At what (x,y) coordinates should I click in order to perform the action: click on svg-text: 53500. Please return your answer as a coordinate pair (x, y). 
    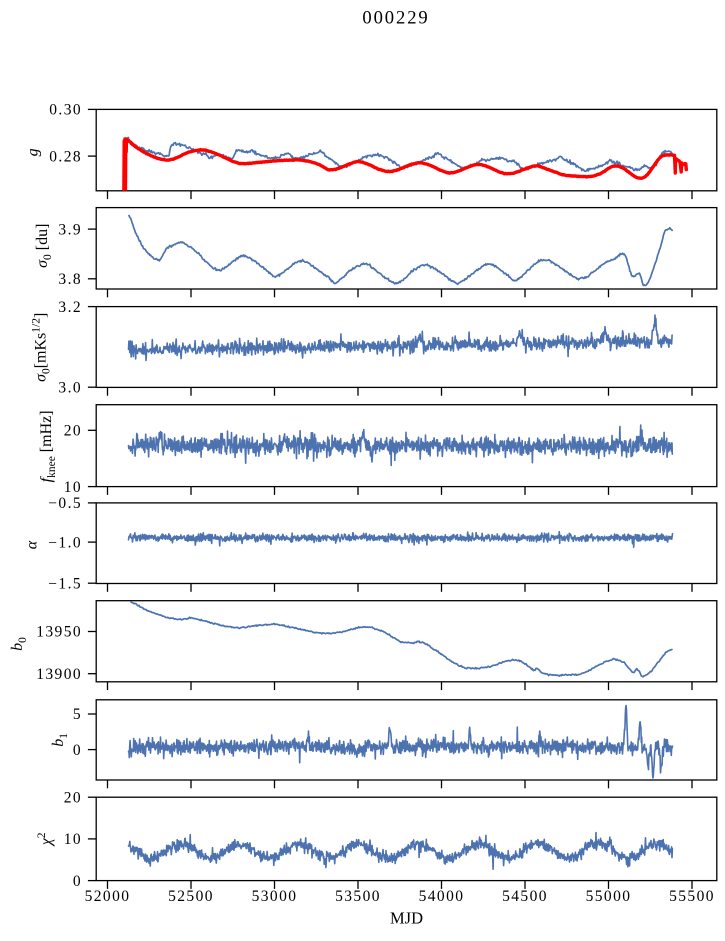
    Looking at the image, I should click on (358, 896).